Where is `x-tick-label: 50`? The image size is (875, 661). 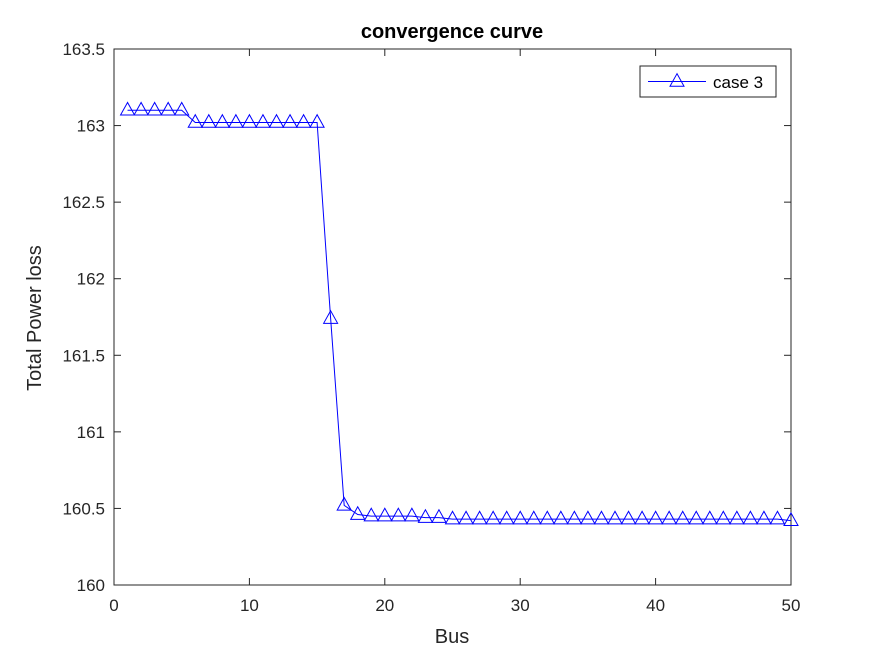
x-tick-label: 50 is located at coordinates (791, 605).